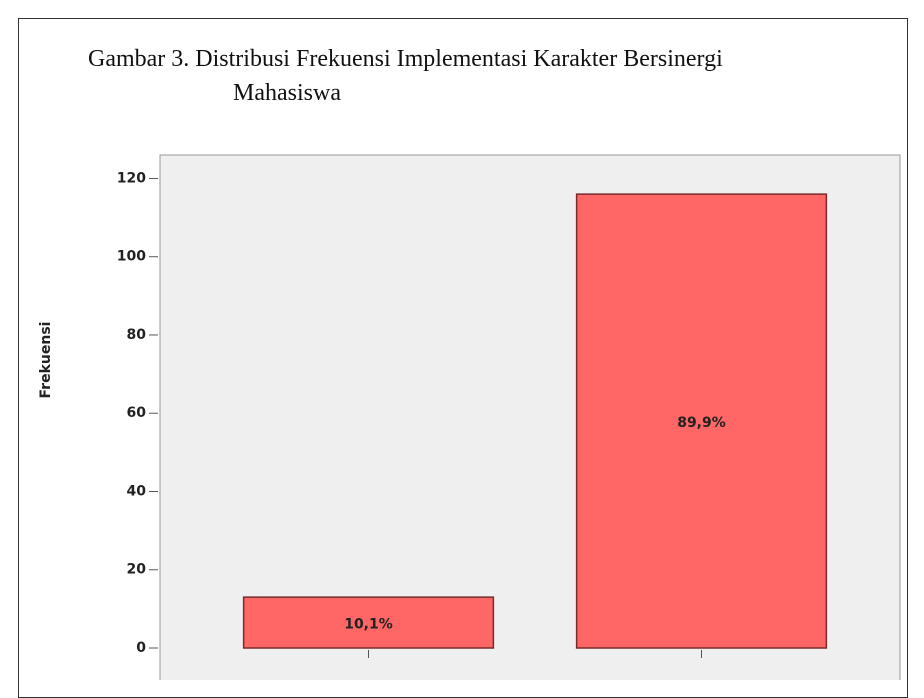 This screenshot has height=698, width=924. I want to click on value-label: 10,1%, so click(368, 625).